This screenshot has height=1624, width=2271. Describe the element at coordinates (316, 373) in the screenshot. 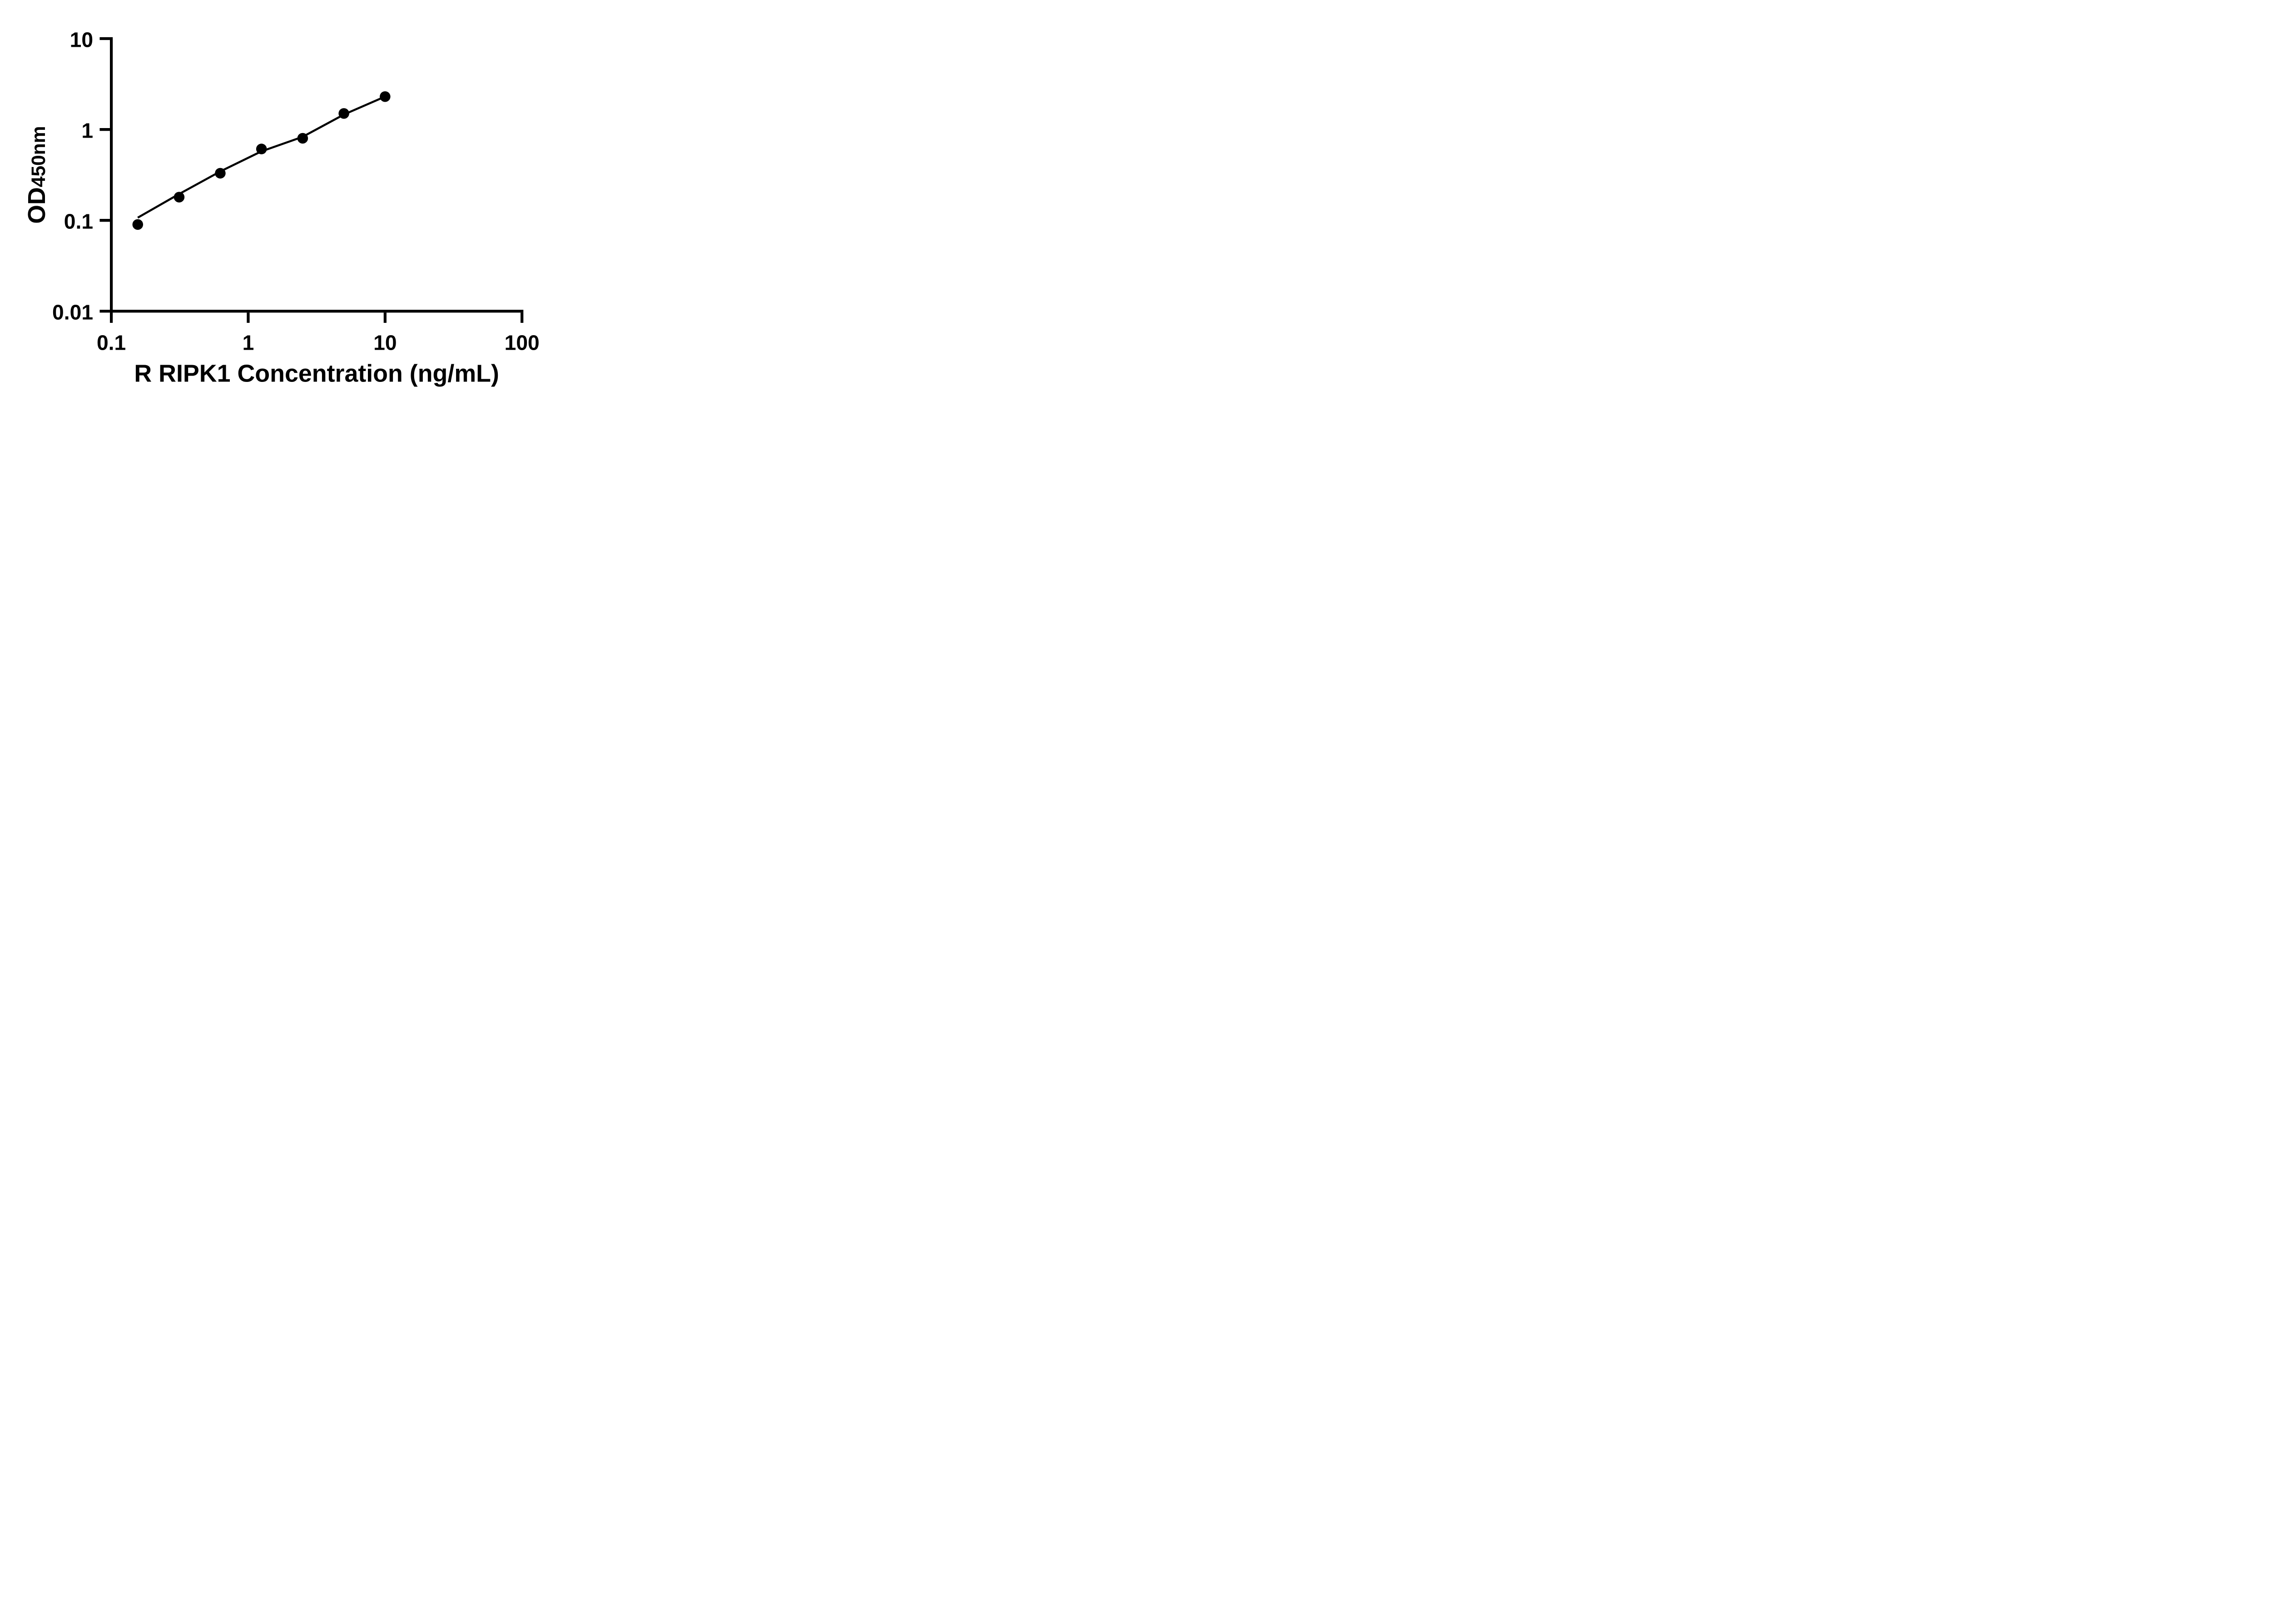

I see `x-axis-title: R RIPK1 Concentration (ng/mL)` at that location.